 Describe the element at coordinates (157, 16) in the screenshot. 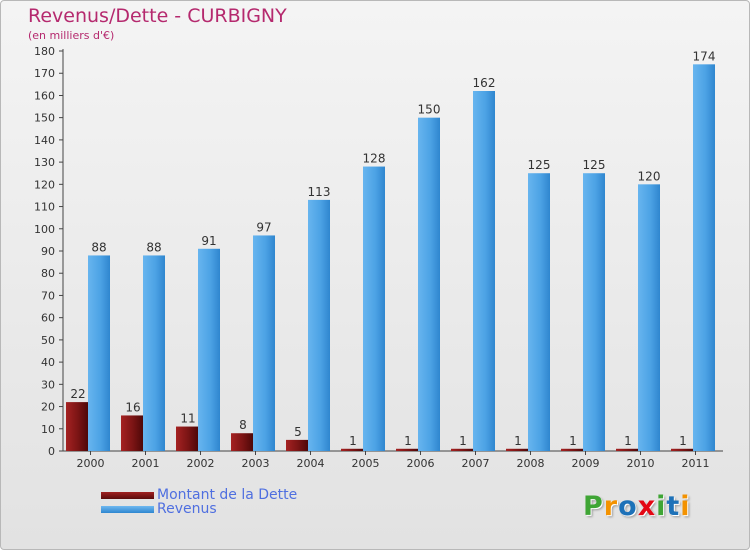

I see `chart-title: Revenus/Dette - CURBIGNY` at that location.